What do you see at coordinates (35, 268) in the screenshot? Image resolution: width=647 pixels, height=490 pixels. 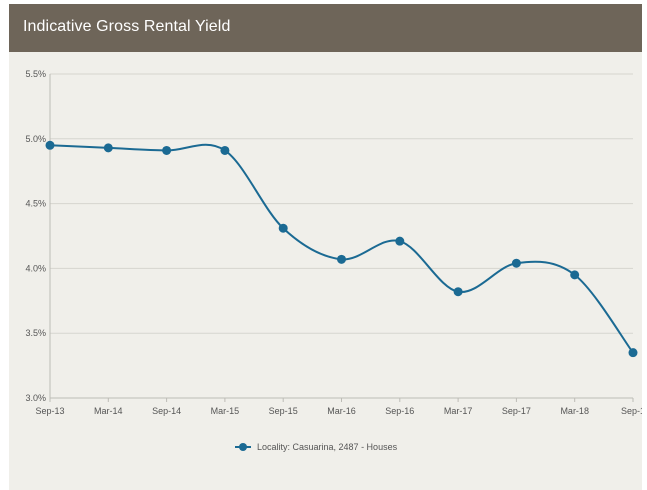 I see `y-tick-label: 4.0%` at bounding box center [35, 268].